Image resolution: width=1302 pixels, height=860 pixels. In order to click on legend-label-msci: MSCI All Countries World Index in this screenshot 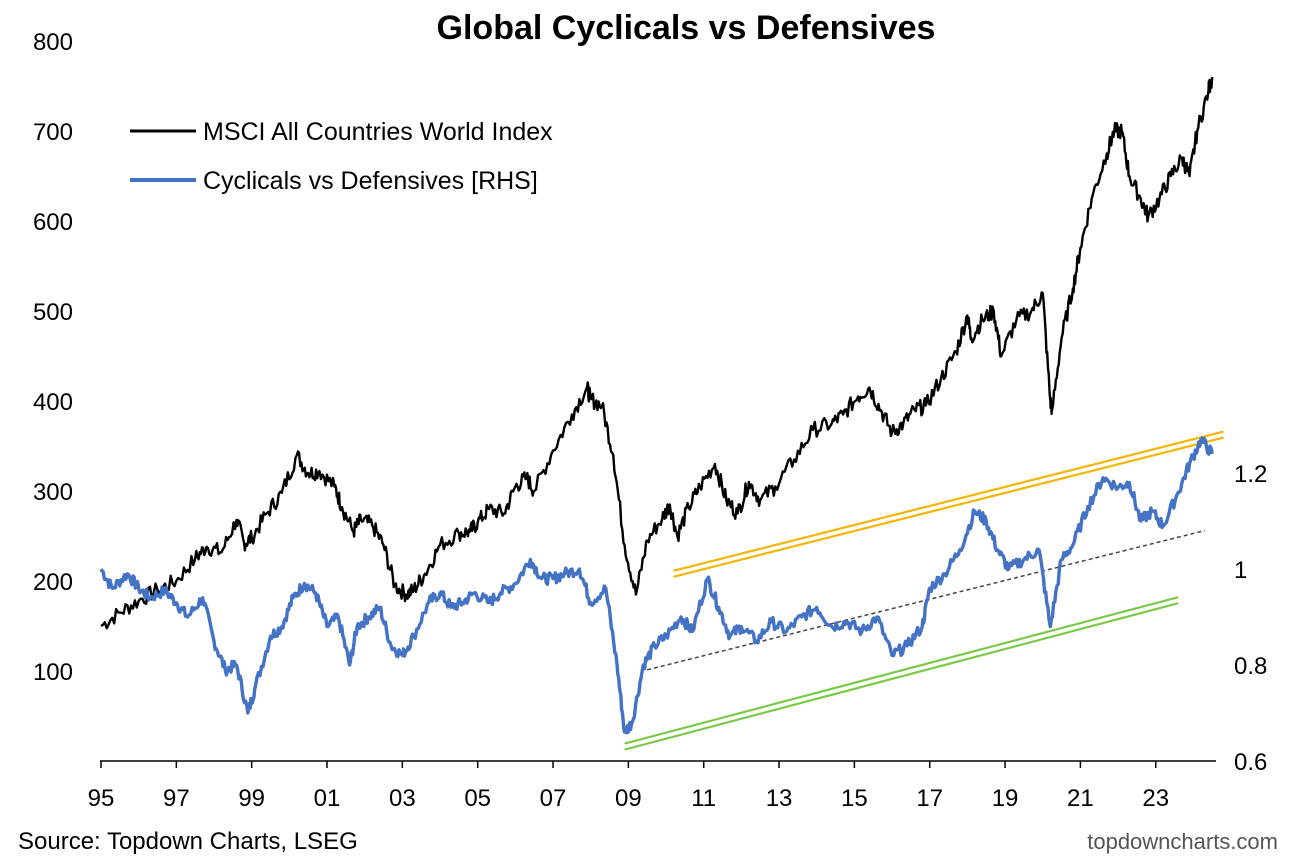, I will do `click(378, 132)`.